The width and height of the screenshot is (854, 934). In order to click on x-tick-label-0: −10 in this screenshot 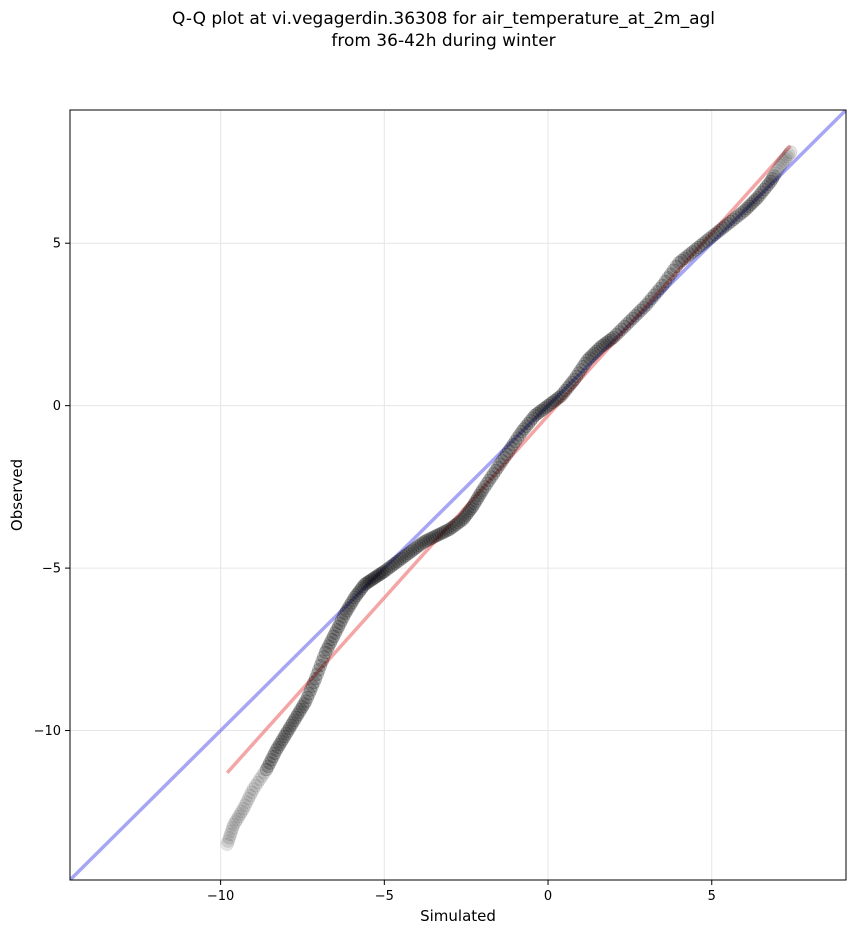, I will do `click(220, 896)`.